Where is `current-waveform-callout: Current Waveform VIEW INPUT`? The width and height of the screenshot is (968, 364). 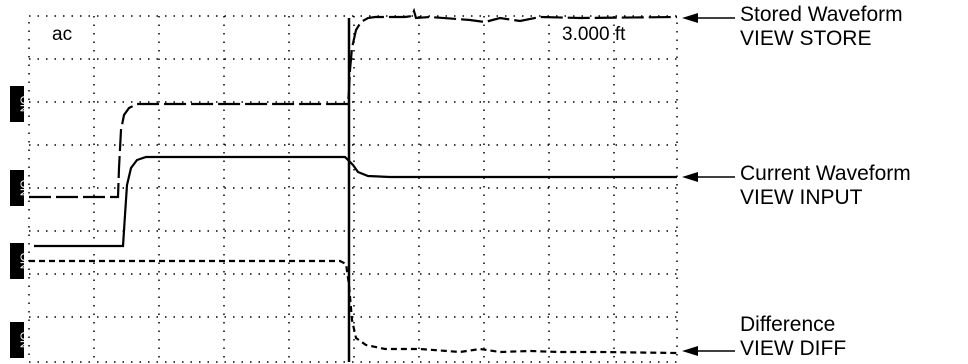
current-waveform-callout: Current Waveform VIEW INPUT is located at coordinates (825, 186).